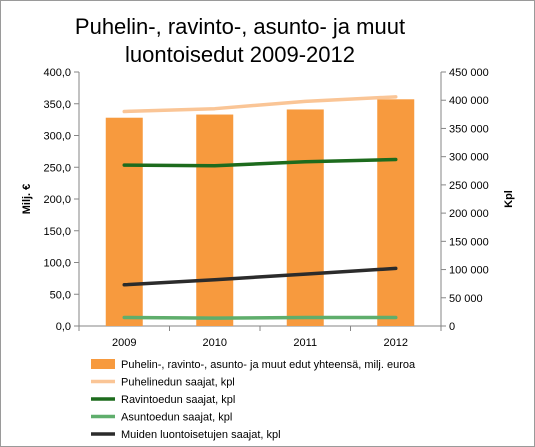 Image resolution: width=535 pixels, height=447 pixels. What do you see at coordinates (124, 221) in the screenshot?
I see `bar-2009` at bounding box center [124, 221].